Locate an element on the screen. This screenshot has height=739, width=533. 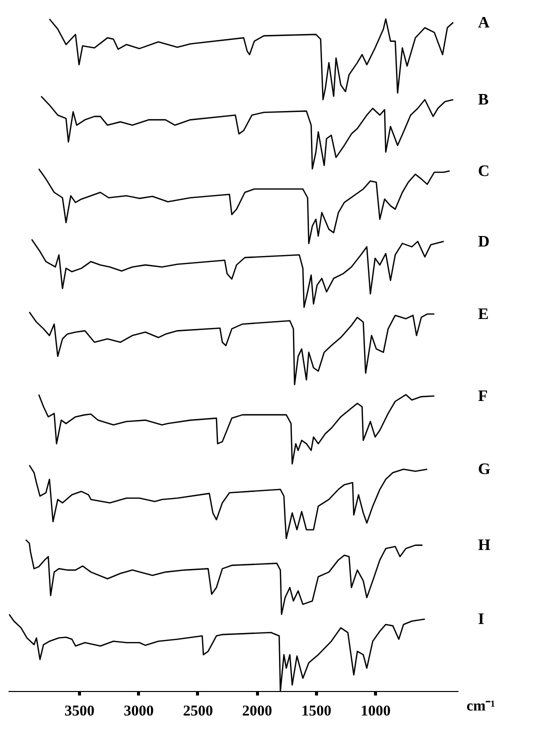
x-tick-label: 2000 is located at coordinates (257, 712).